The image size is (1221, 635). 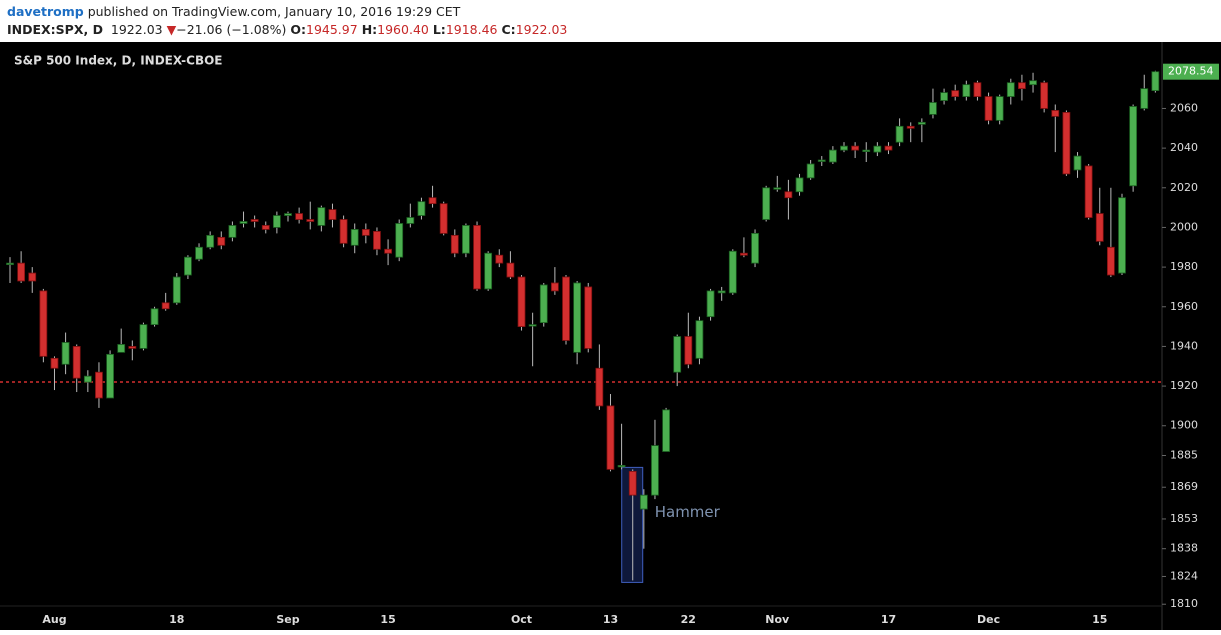 I want to click on low: 1918.46, so click(x=471, y=29).